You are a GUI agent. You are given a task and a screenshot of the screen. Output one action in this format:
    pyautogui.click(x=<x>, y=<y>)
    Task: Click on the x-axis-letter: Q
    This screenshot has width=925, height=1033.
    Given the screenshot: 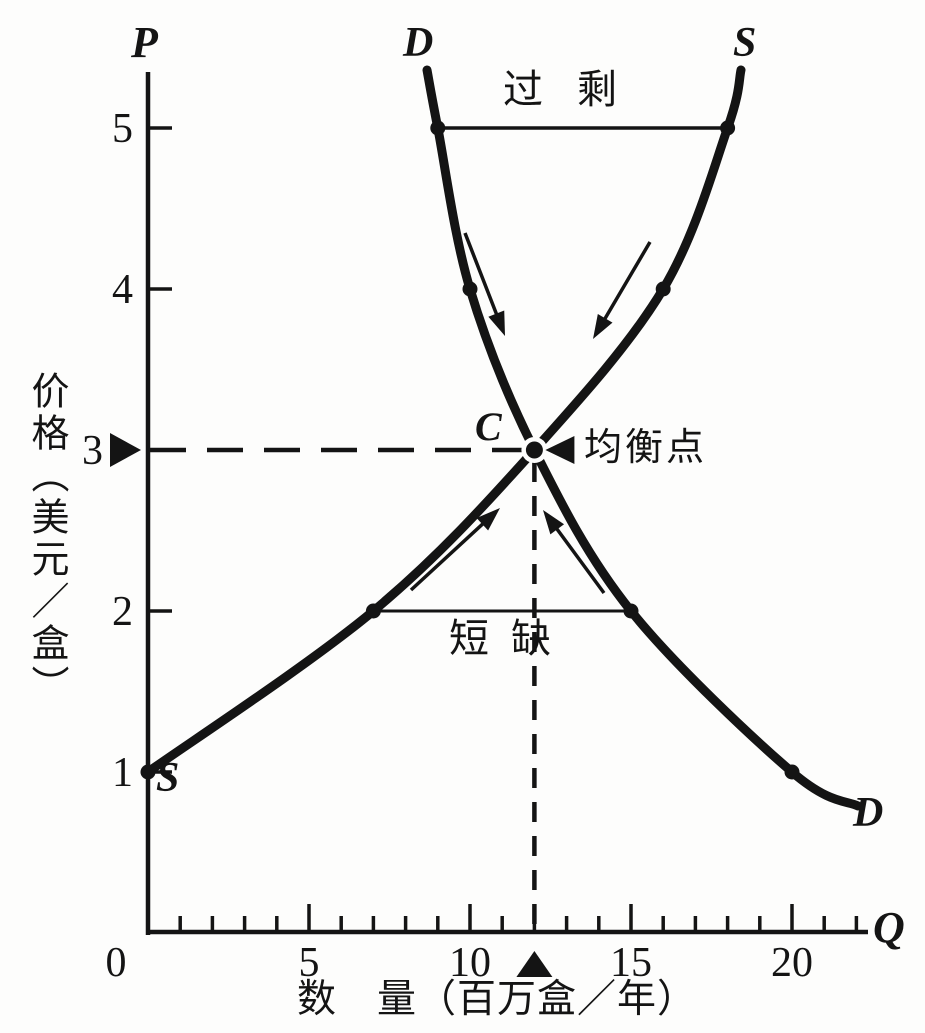 What is the action you would take?
    pyautogui.click(x=889, y=927)
    